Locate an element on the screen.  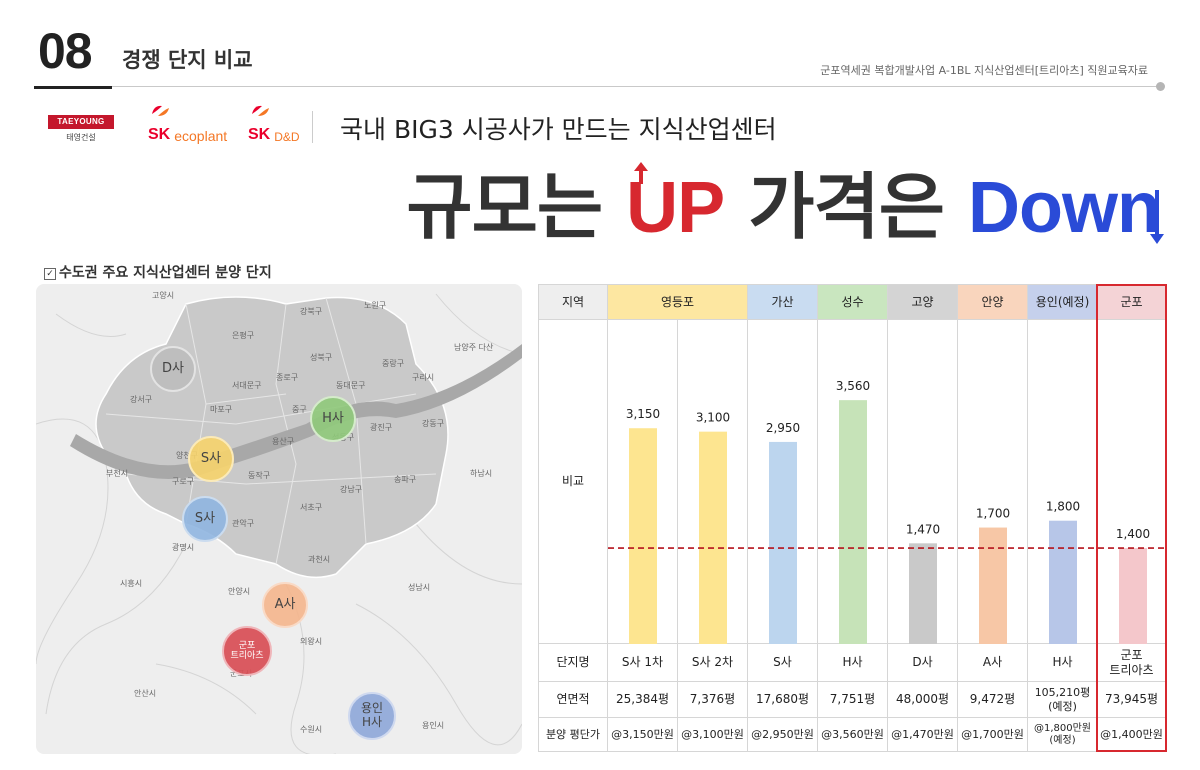
complex-name: D사 is located at coordinates (923, 663).